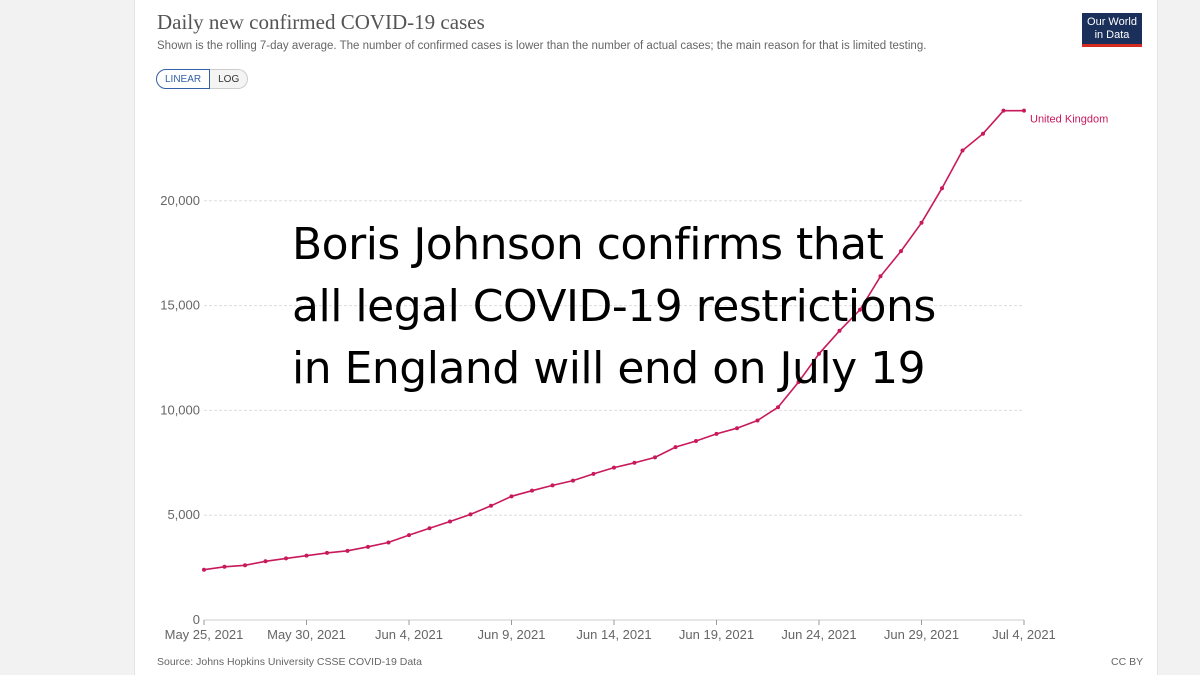 Image resolution: width=1200 pixels, height=675 pixels. Describe the element at coordinates (180, 305) in the screenshot. I see `y-tick-label: 15,000` at that location.